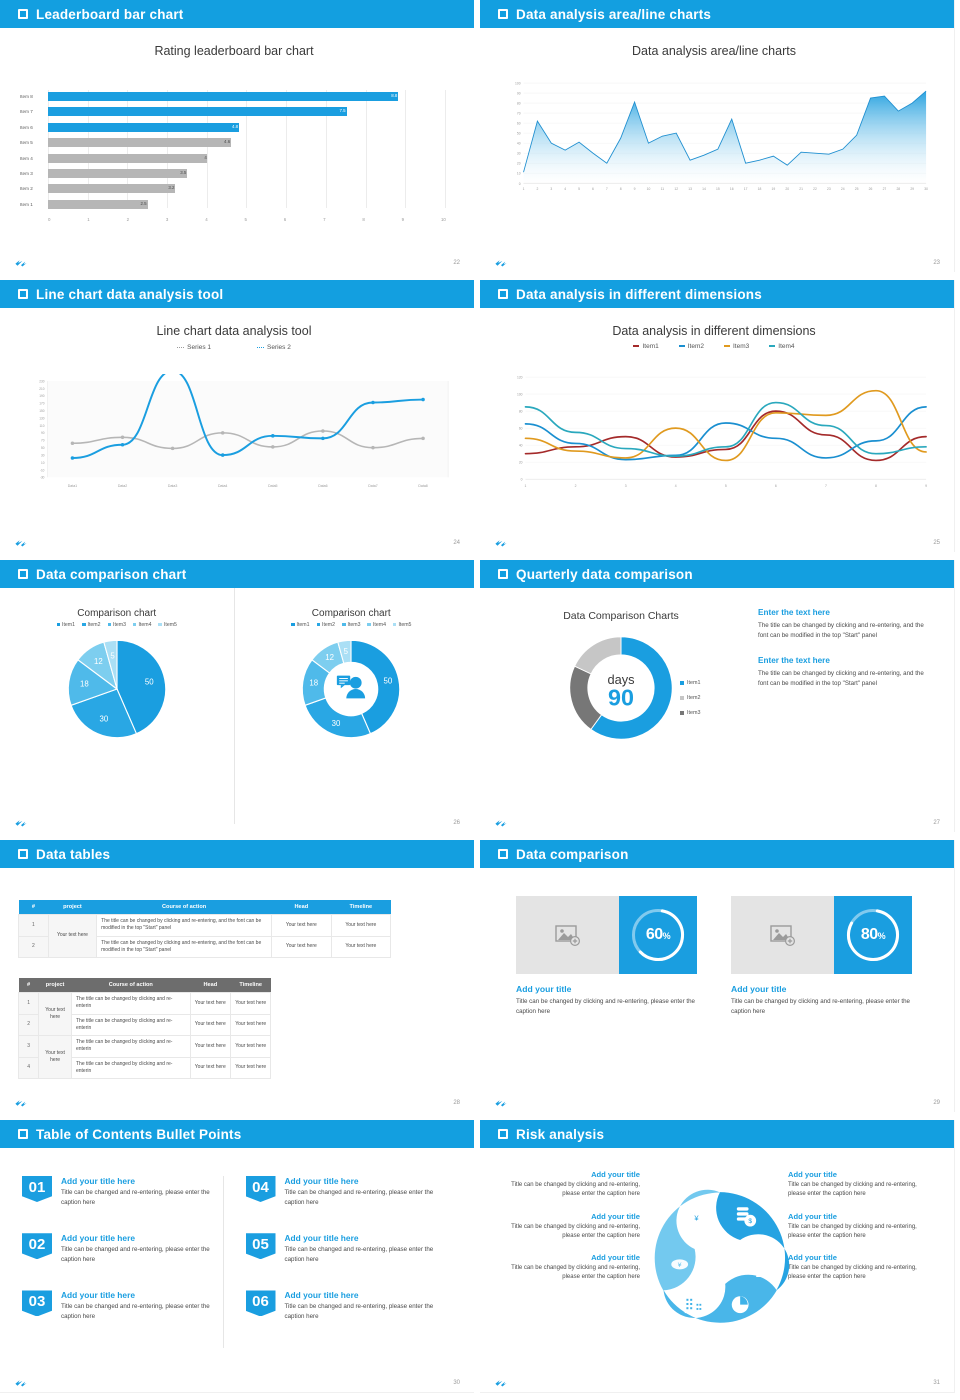 Image resolution: width=960 pixels, height=1400 pixels. Describe the element at coordinates (876, 486) in the screenshot. I see `x-axis-tick: 8` at that location.